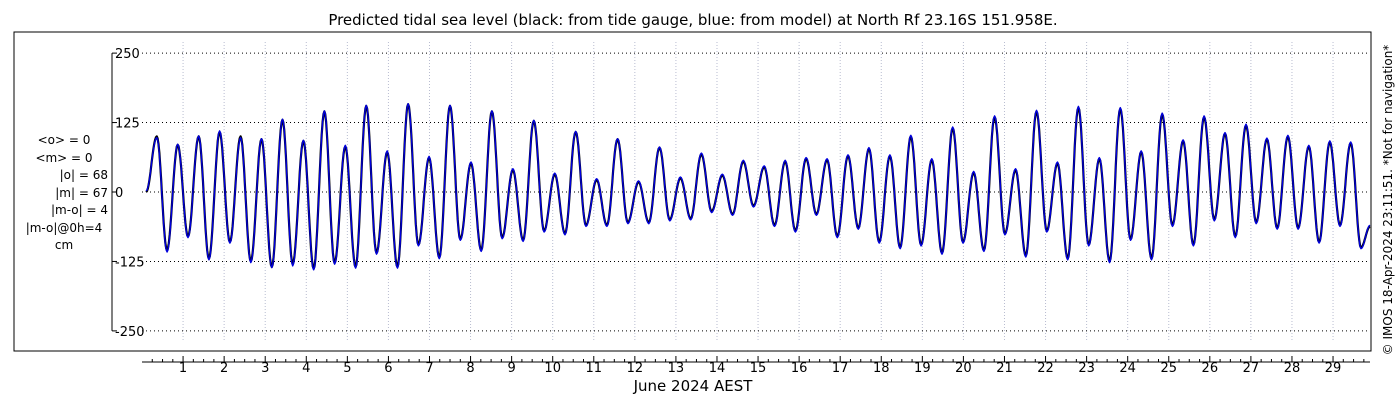 The image size is (1400, 400). I want to click on x-tick-label: 9, so click(511, 368).